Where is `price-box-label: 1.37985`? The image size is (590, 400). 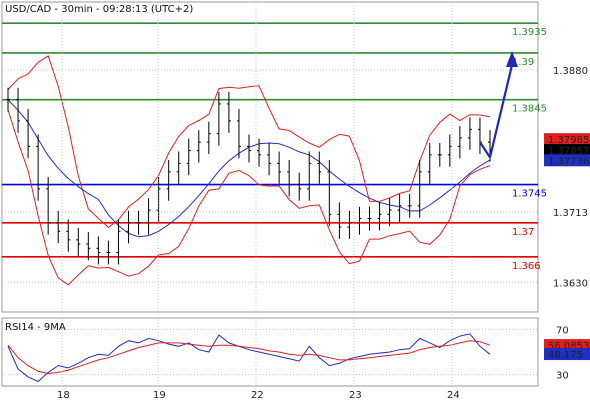 price-box-label: 1.37985 is located at coordinates (568, 140).